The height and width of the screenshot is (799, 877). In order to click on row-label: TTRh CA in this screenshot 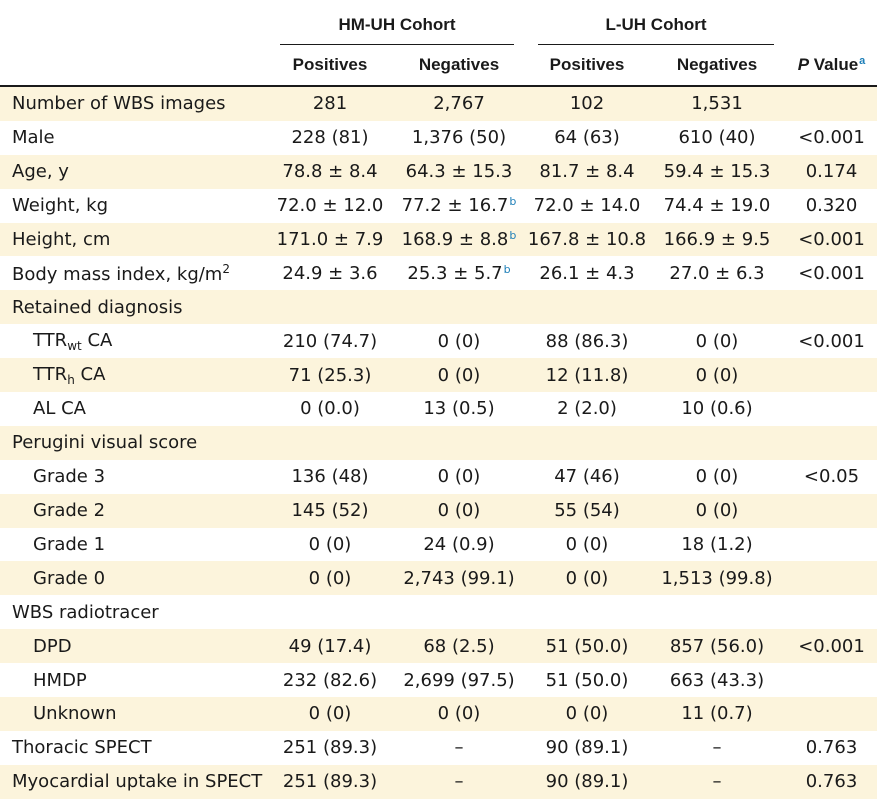, I will do `click(134, 375)`.